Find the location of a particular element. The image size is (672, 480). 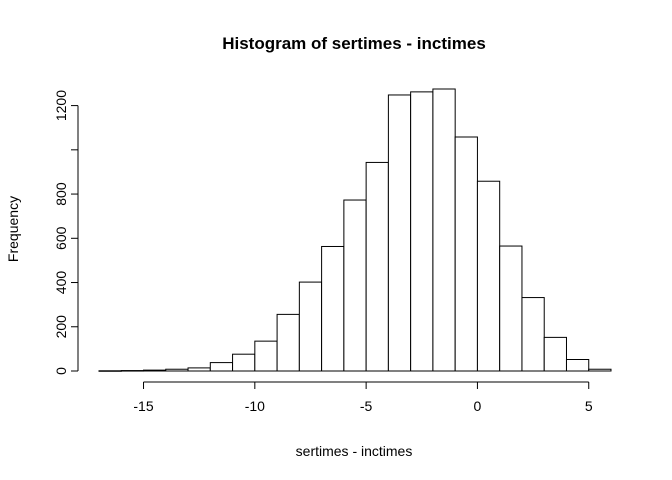

y-tick-label: 200 is located at coordinates (61, 327).